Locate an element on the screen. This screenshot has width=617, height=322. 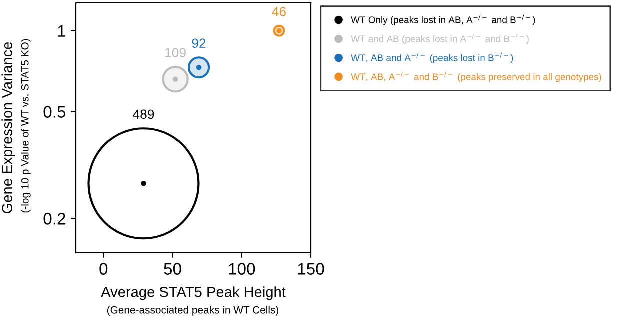
y-tick-label: 1 is located at coordinates (62, 31).